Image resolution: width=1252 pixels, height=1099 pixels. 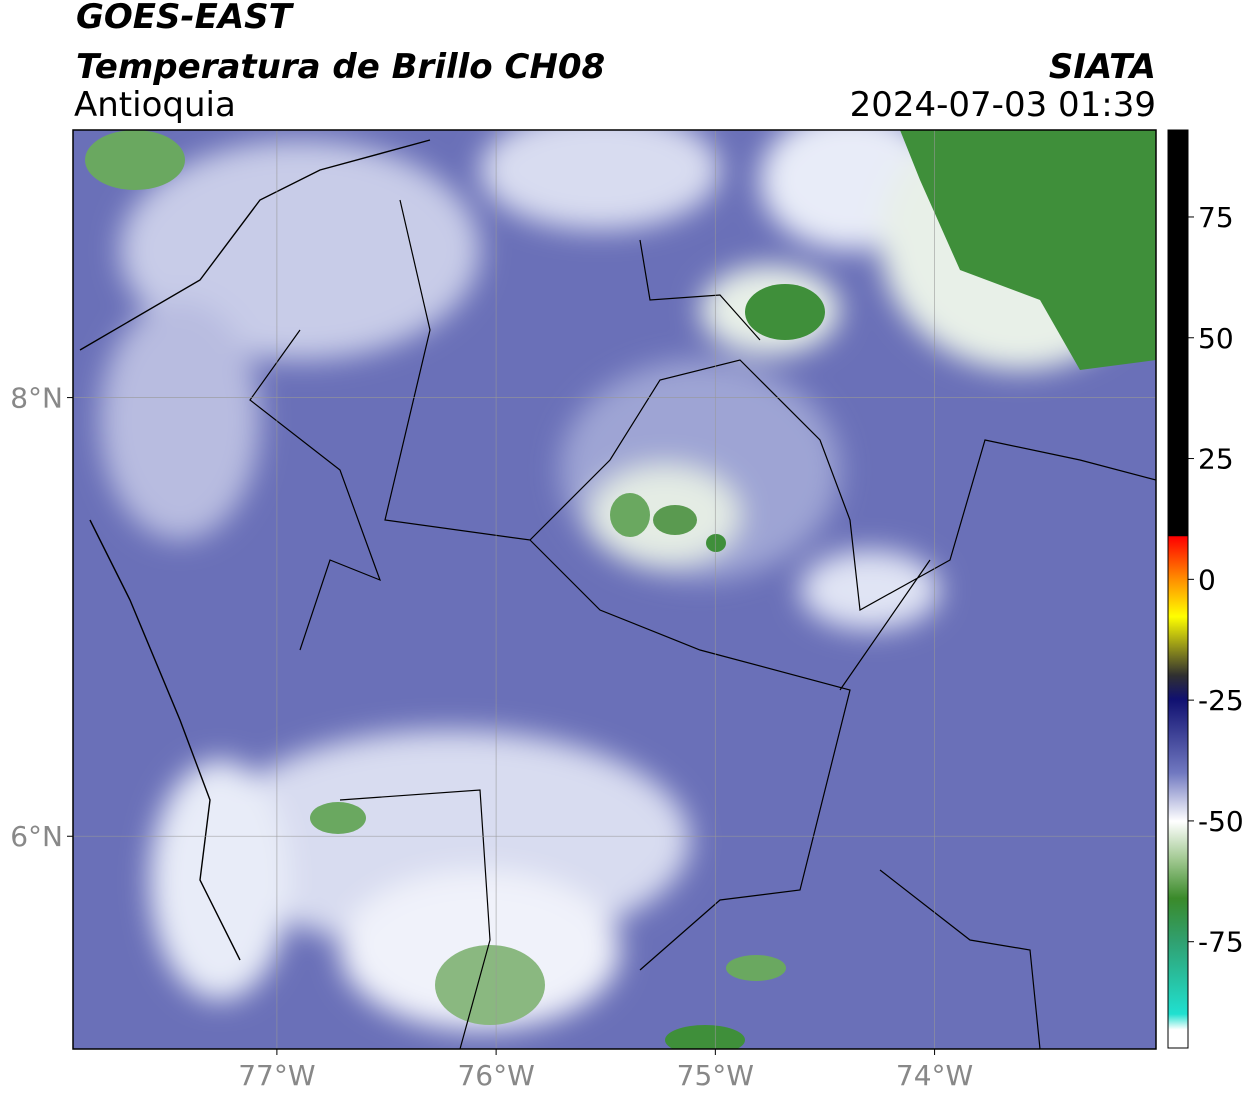 What do you see at coordinates (1102, 67) in the screenshot?
I see `source: SIATA` at bounding box center [1102, 67].